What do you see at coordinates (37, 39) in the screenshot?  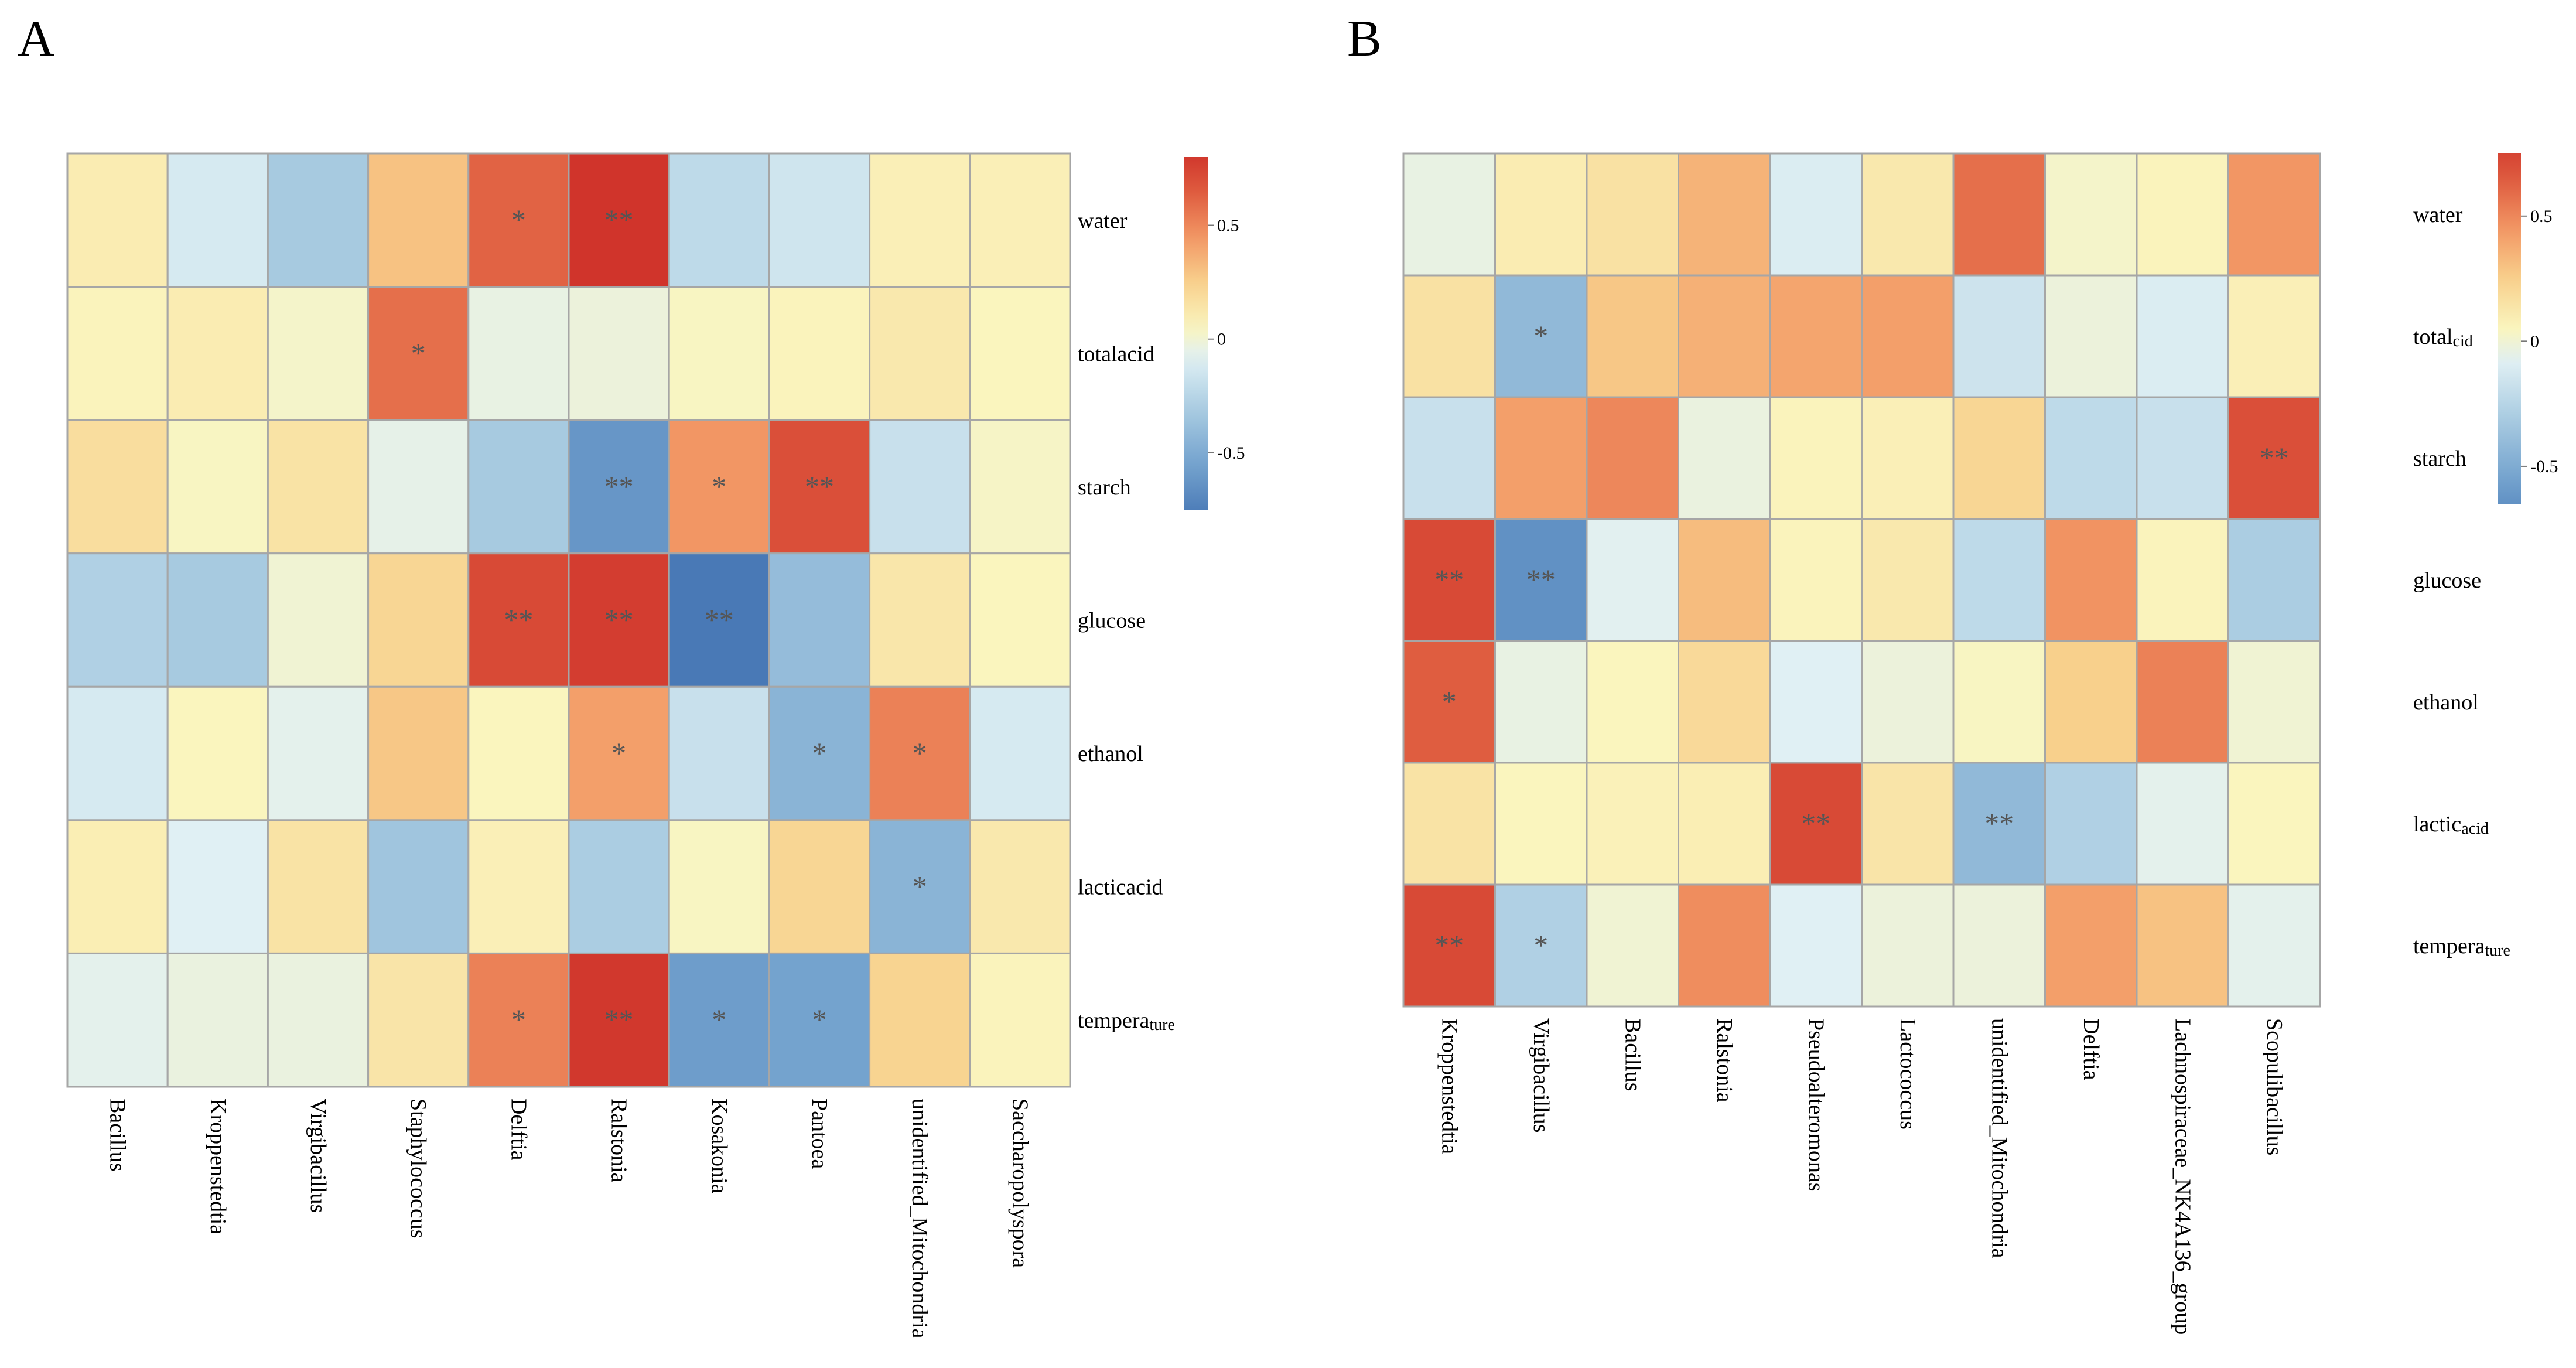 I see `panel-letter: A` at bounding box center [37, 39].